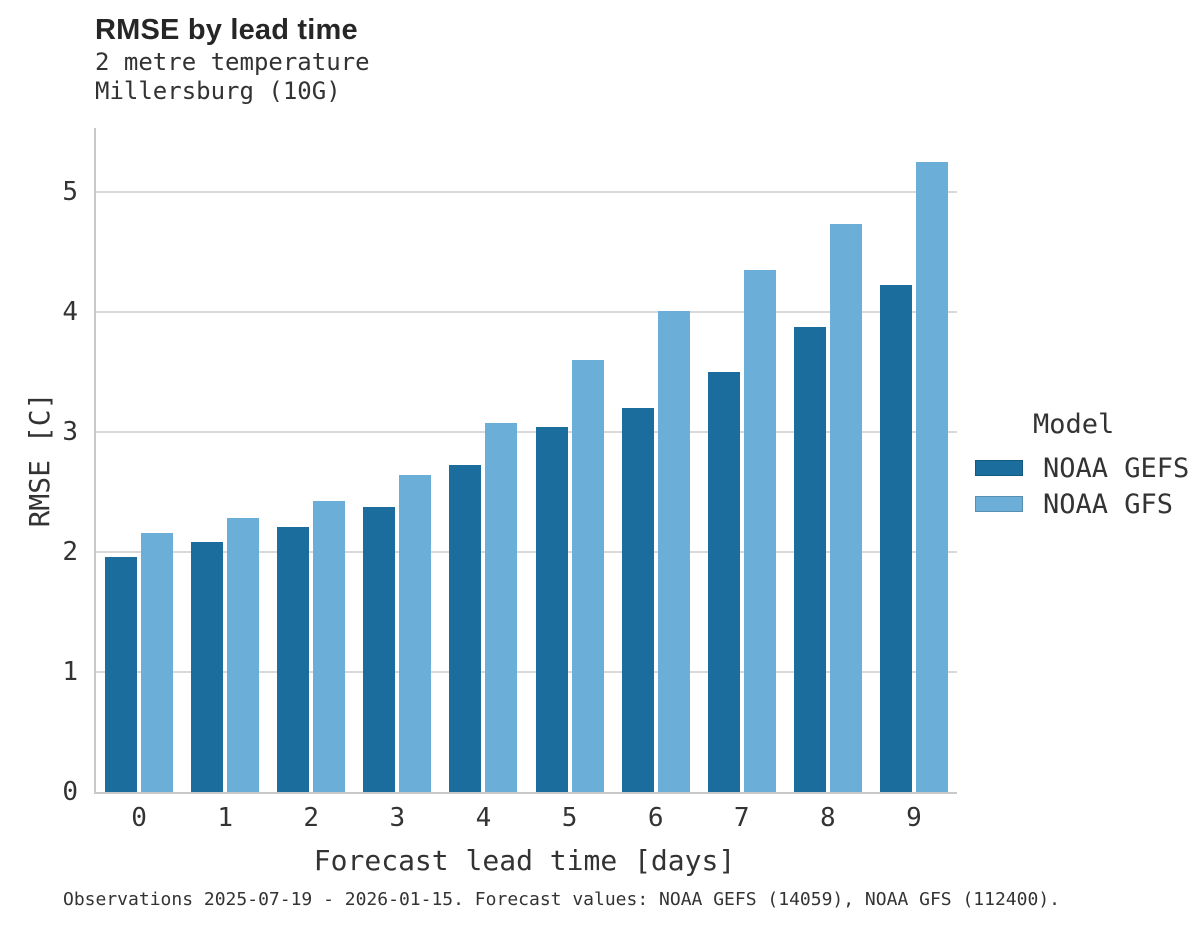 The width and height of the screenshot is (1195, 928). What do you see at coordinates (226, 30) in the screenshot?
I see `chart-title: RMSE by lead time` at bounding box center [226, 30].